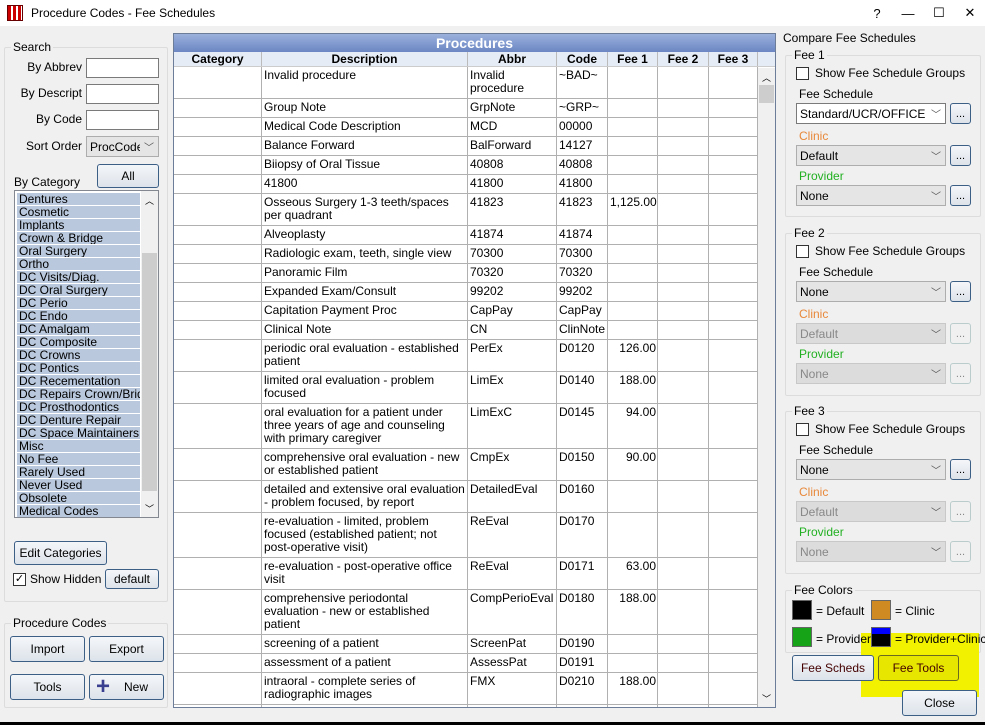  I want to click on table-row: Capitation Payment Proc CapPay CapPay, so click(474, 311).